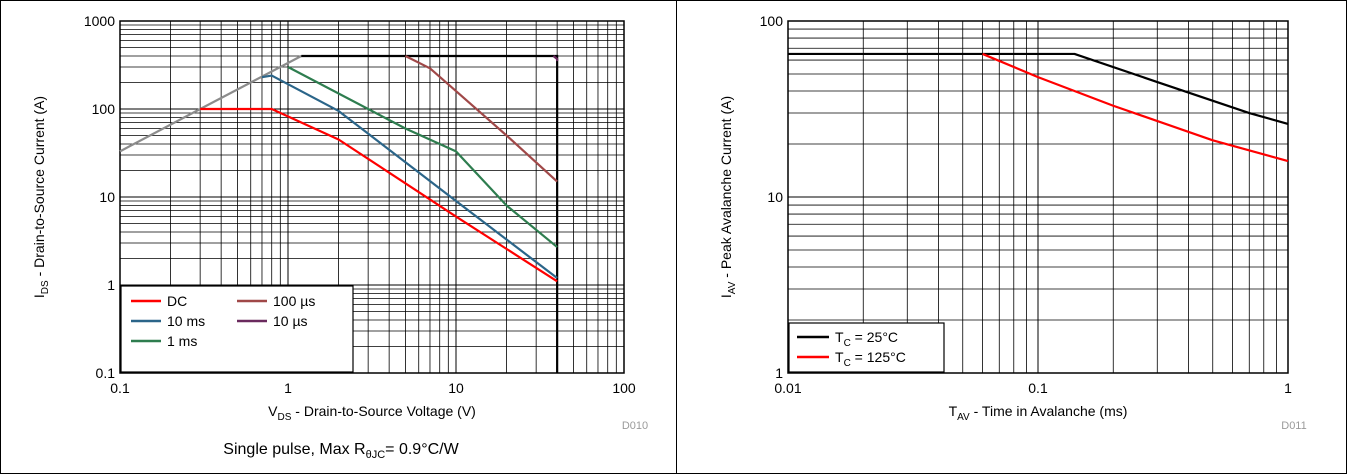 Image resolution: width=1347 pixels, height=475 pixels. I want to click on legend: TC = 25°CTC = 125°C, so click(866, 347).